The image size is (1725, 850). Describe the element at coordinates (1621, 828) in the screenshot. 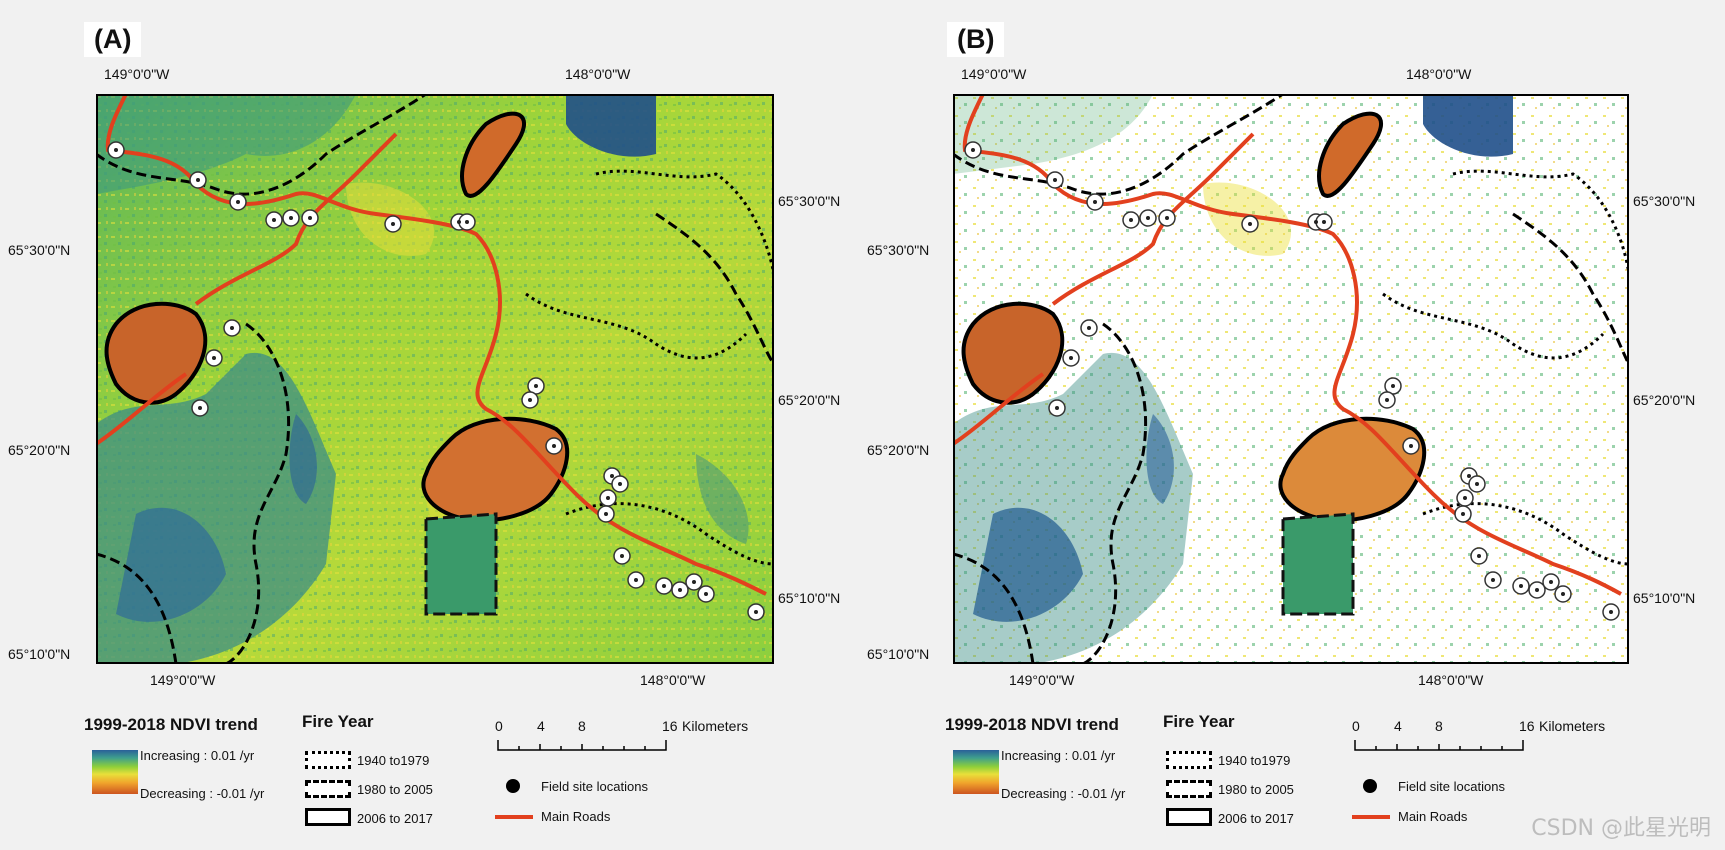

I see `watermark: CSDN @此星光明` at that location.